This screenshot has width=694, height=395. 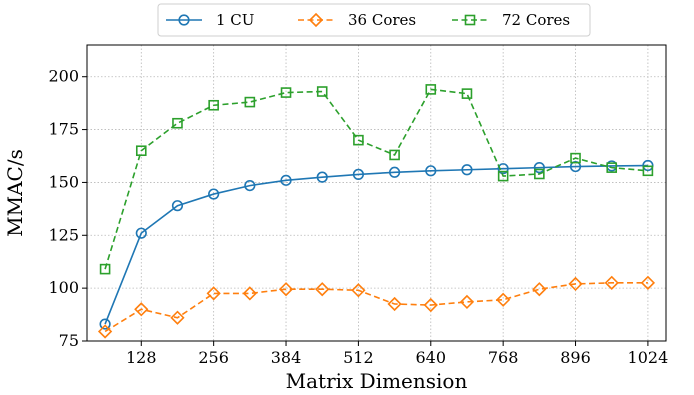 I want to click on legend-entry: 36 Cores, so click(x=357, y=20).